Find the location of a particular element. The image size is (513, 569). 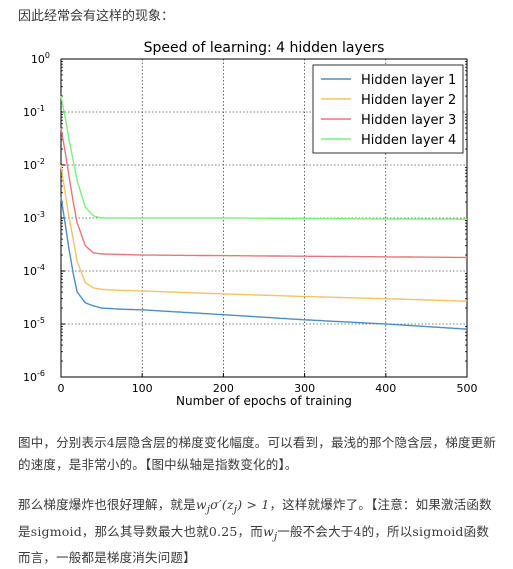

x-axis-label: Number of epochs of training is located at coordinates (264, 401).